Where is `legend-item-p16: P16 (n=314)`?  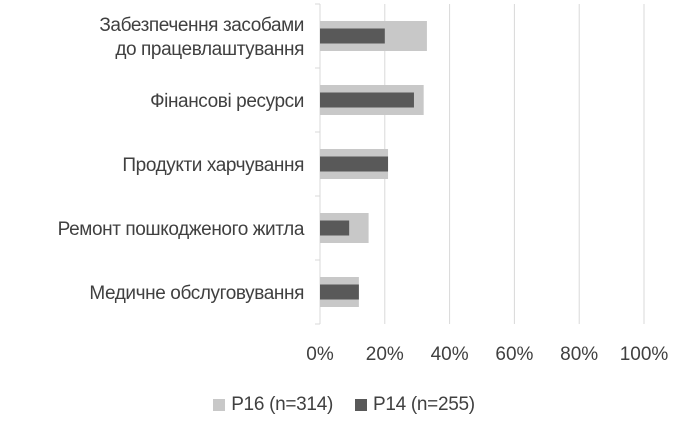 legend-item-p16: P16 (n=314) is located at coordinates (273, 405).